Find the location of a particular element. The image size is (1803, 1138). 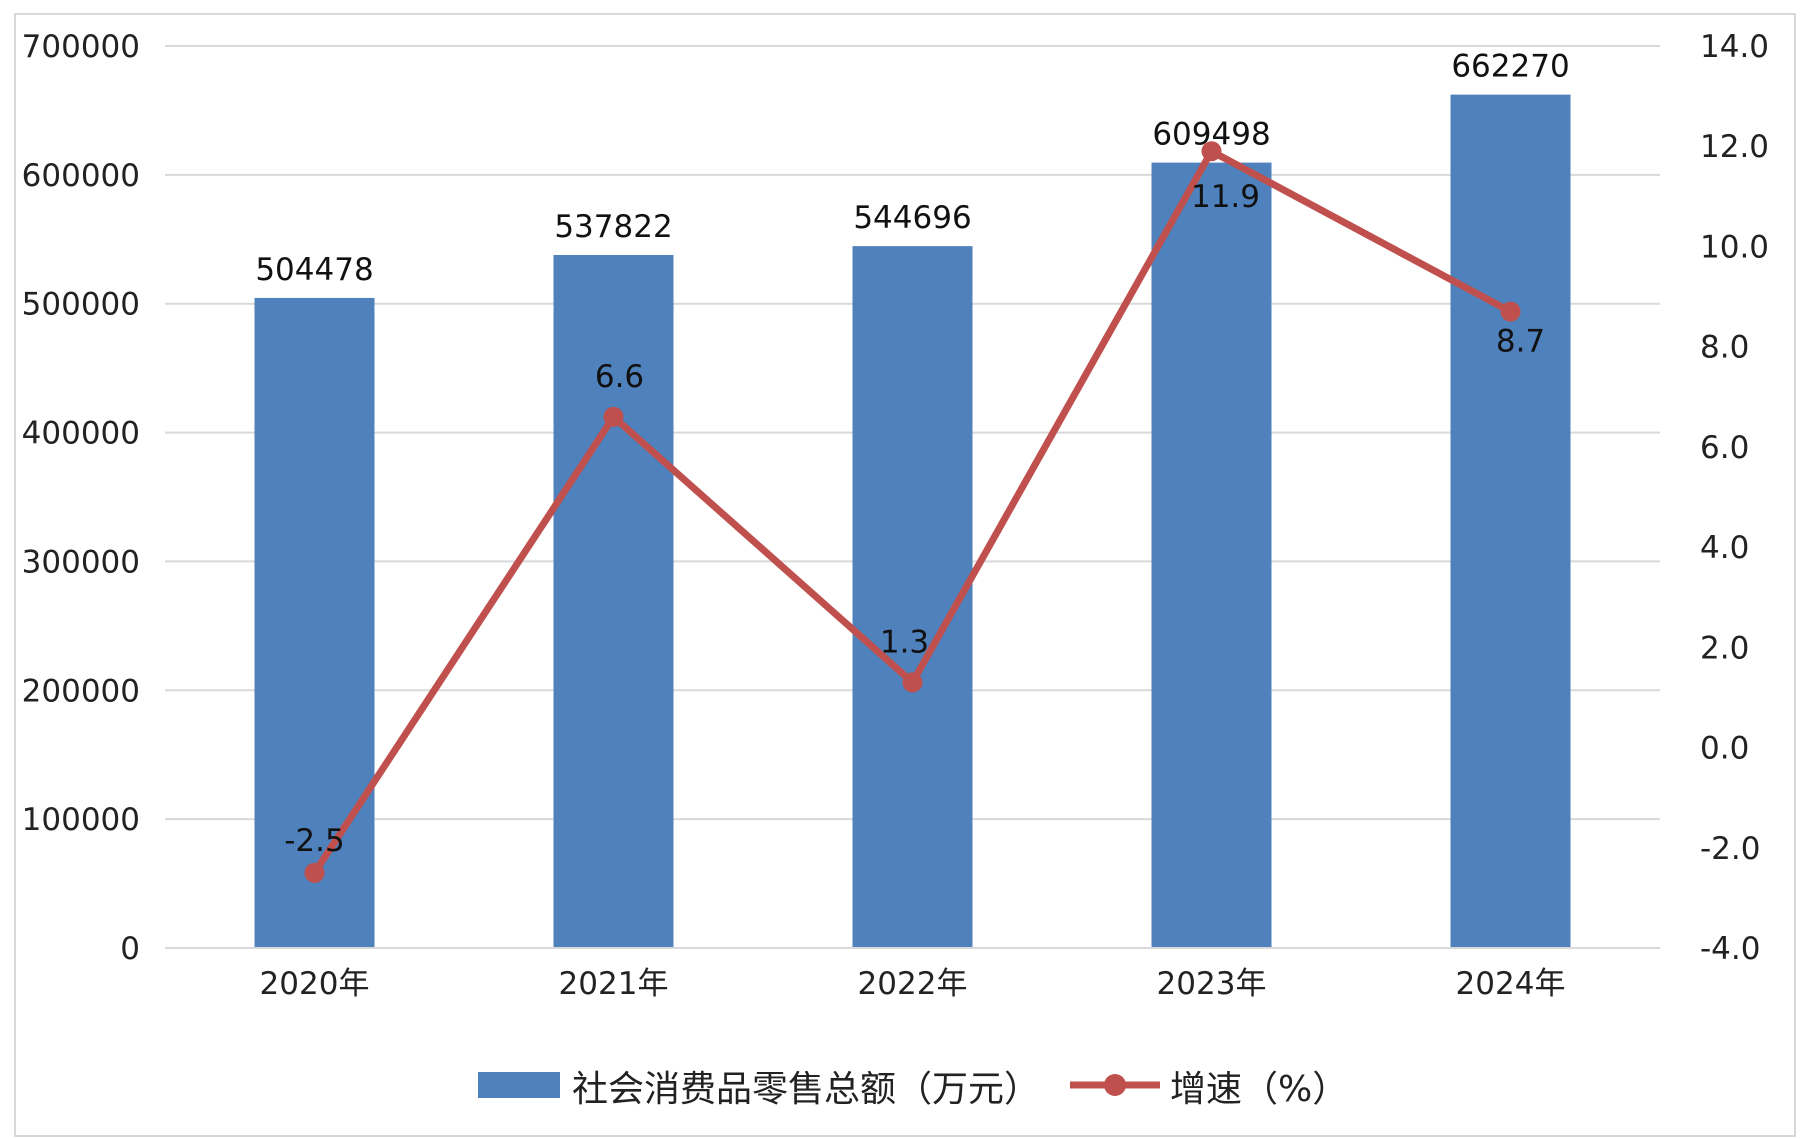

y-left-tick-label: 500000 is located at coordinates (81, 305).